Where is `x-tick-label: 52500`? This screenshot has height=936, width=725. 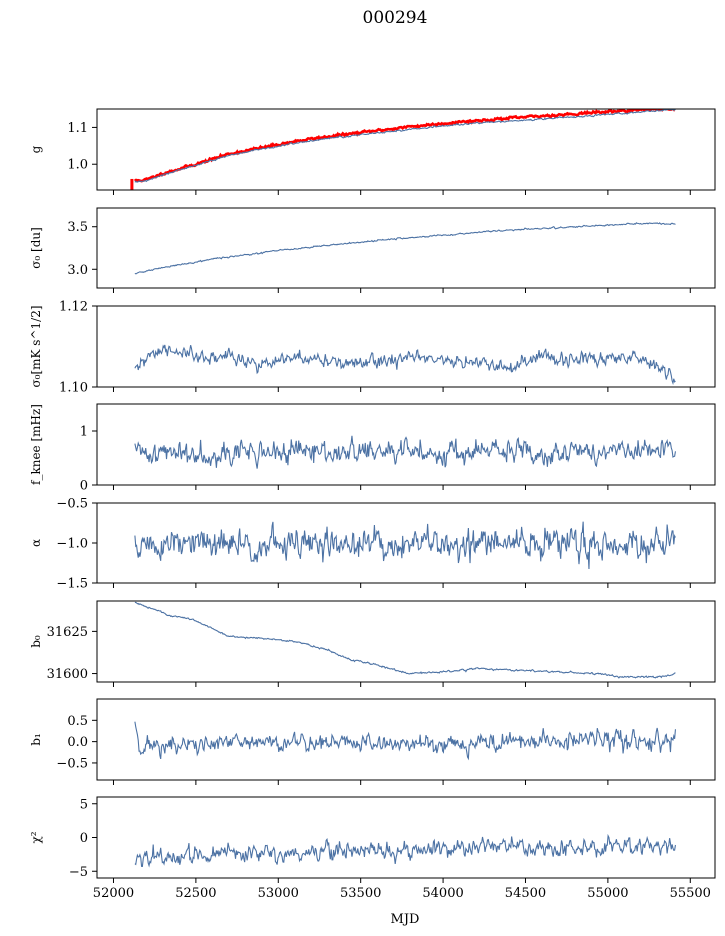 x-tick-label: 52500 is located at coordinates (195, 893).